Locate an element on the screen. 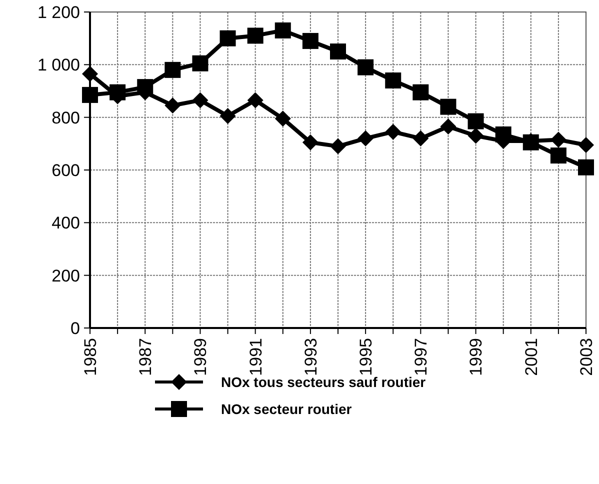  x-tick-label: 1989 is located at coordinates (200, 357).